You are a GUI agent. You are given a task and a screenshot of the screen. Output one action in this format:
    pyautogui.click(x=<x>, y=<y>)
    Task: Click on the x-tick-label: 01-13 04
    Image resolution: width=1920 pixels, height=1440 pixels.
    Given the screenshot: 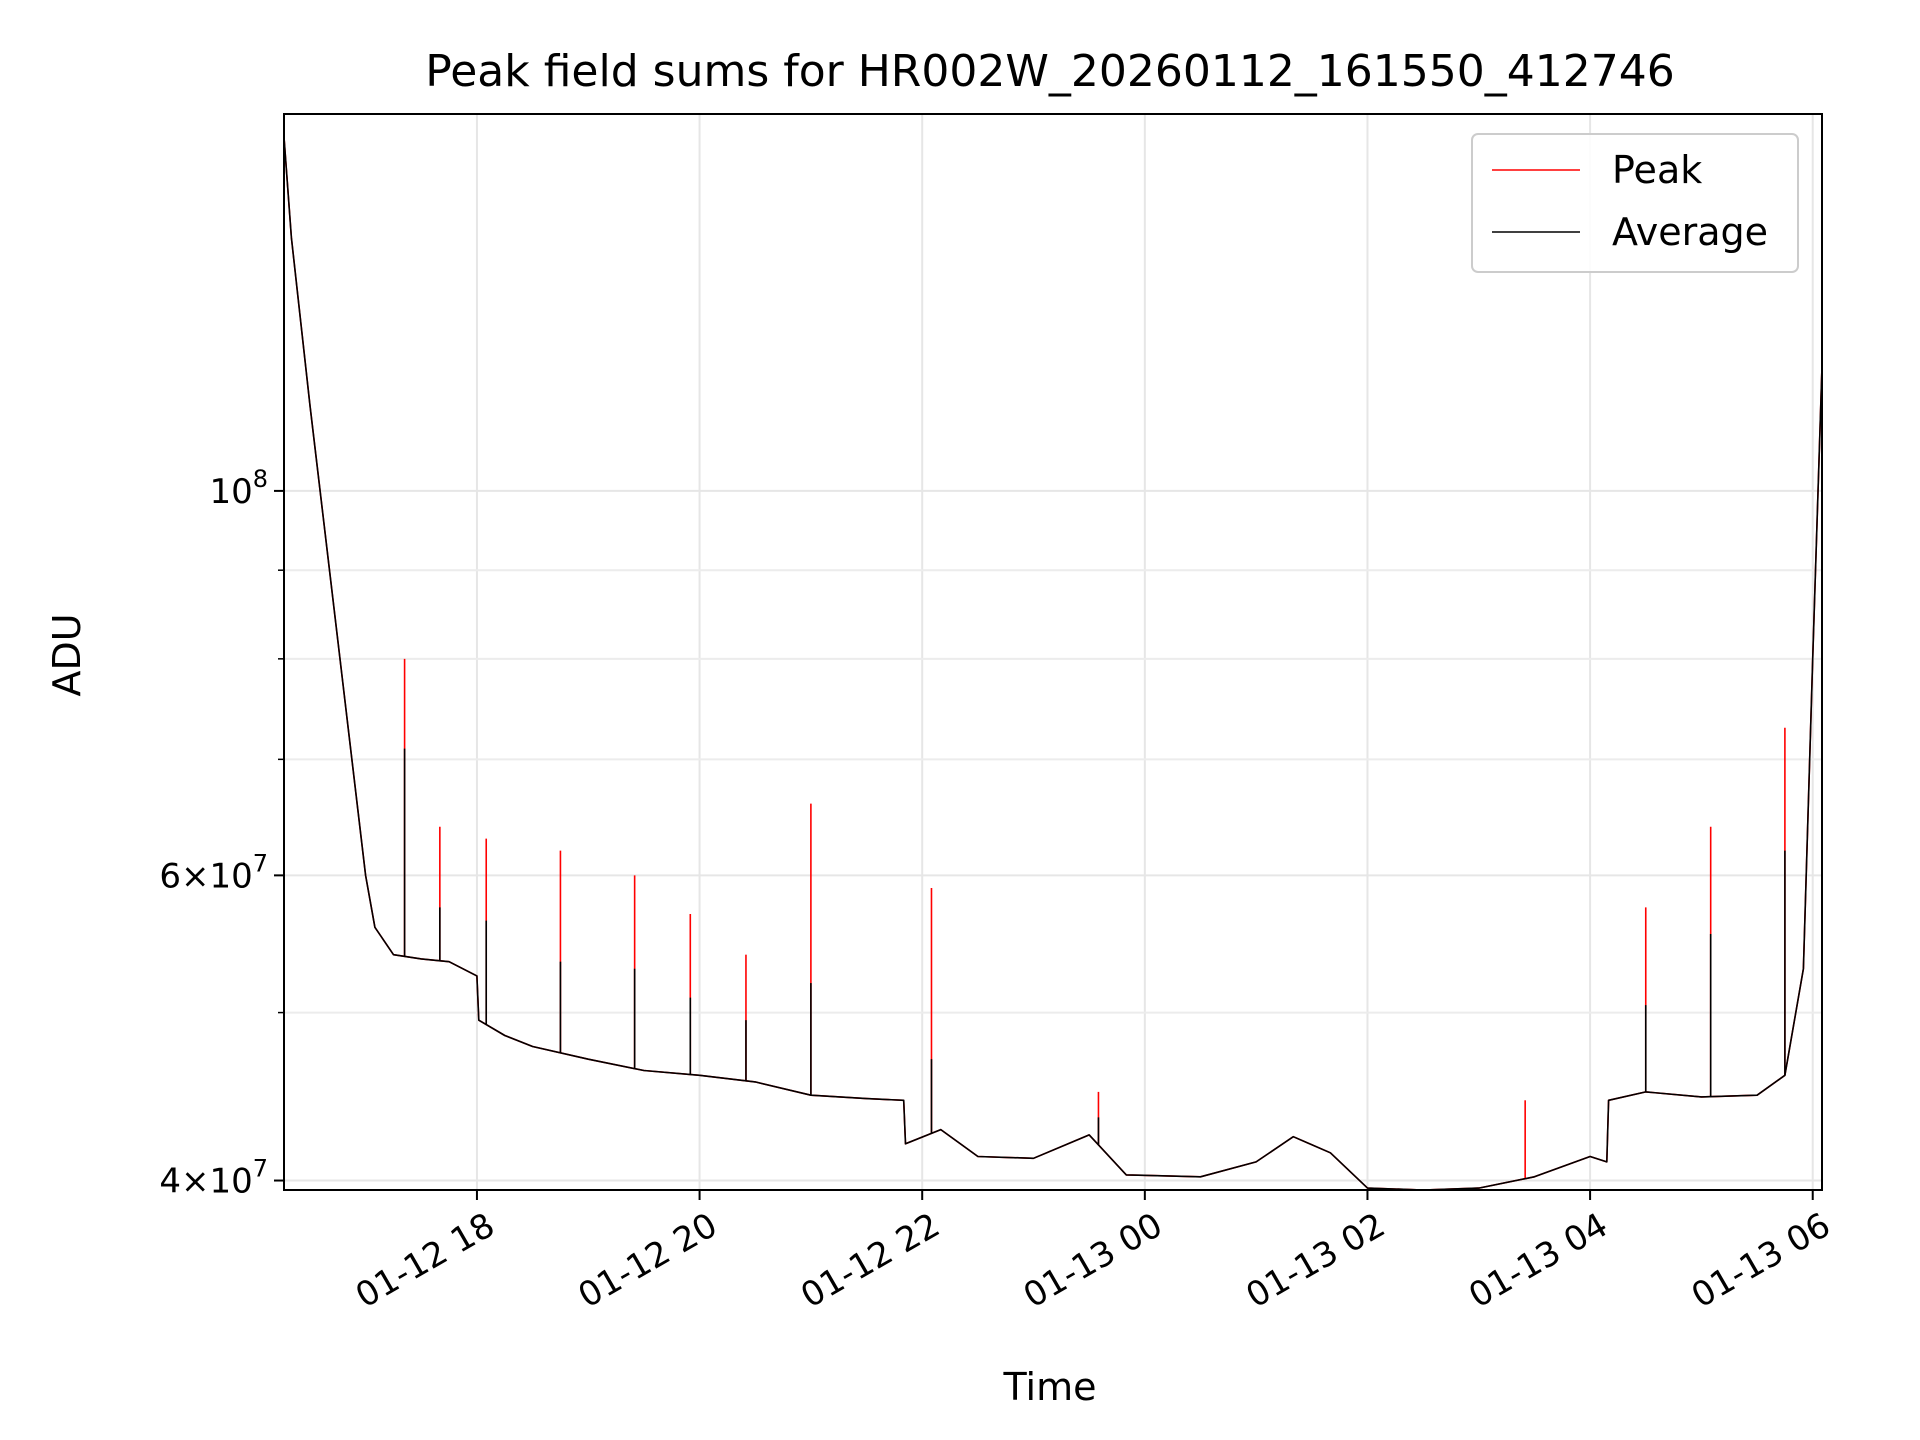 What is the action you would take?
    pyautogui.click(x=1538, y=1260)
    